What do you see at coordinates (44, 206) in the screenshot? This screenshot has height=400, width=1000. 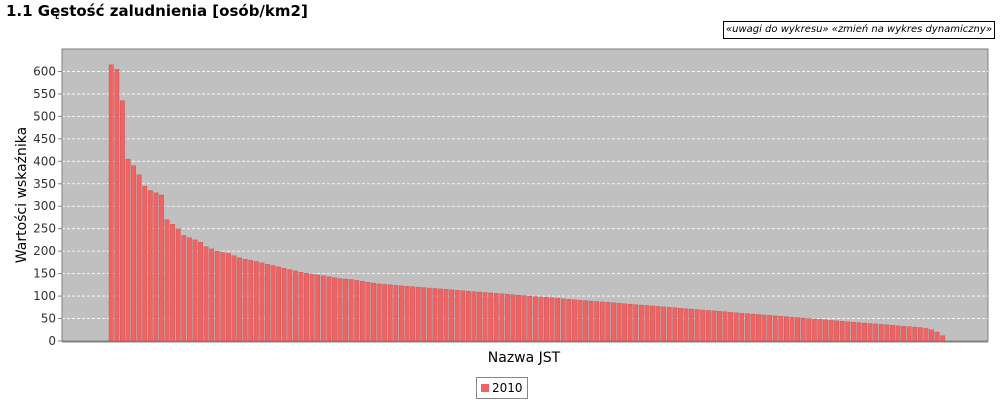 I see `y-tick-label-300: 300` at bounding box center [44, 206].